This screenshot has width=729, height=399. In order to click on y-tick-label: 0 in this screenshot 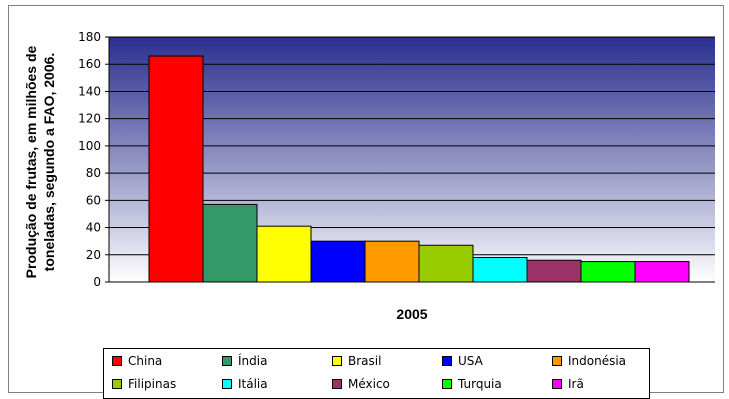, I will do `click(97, 282)`.